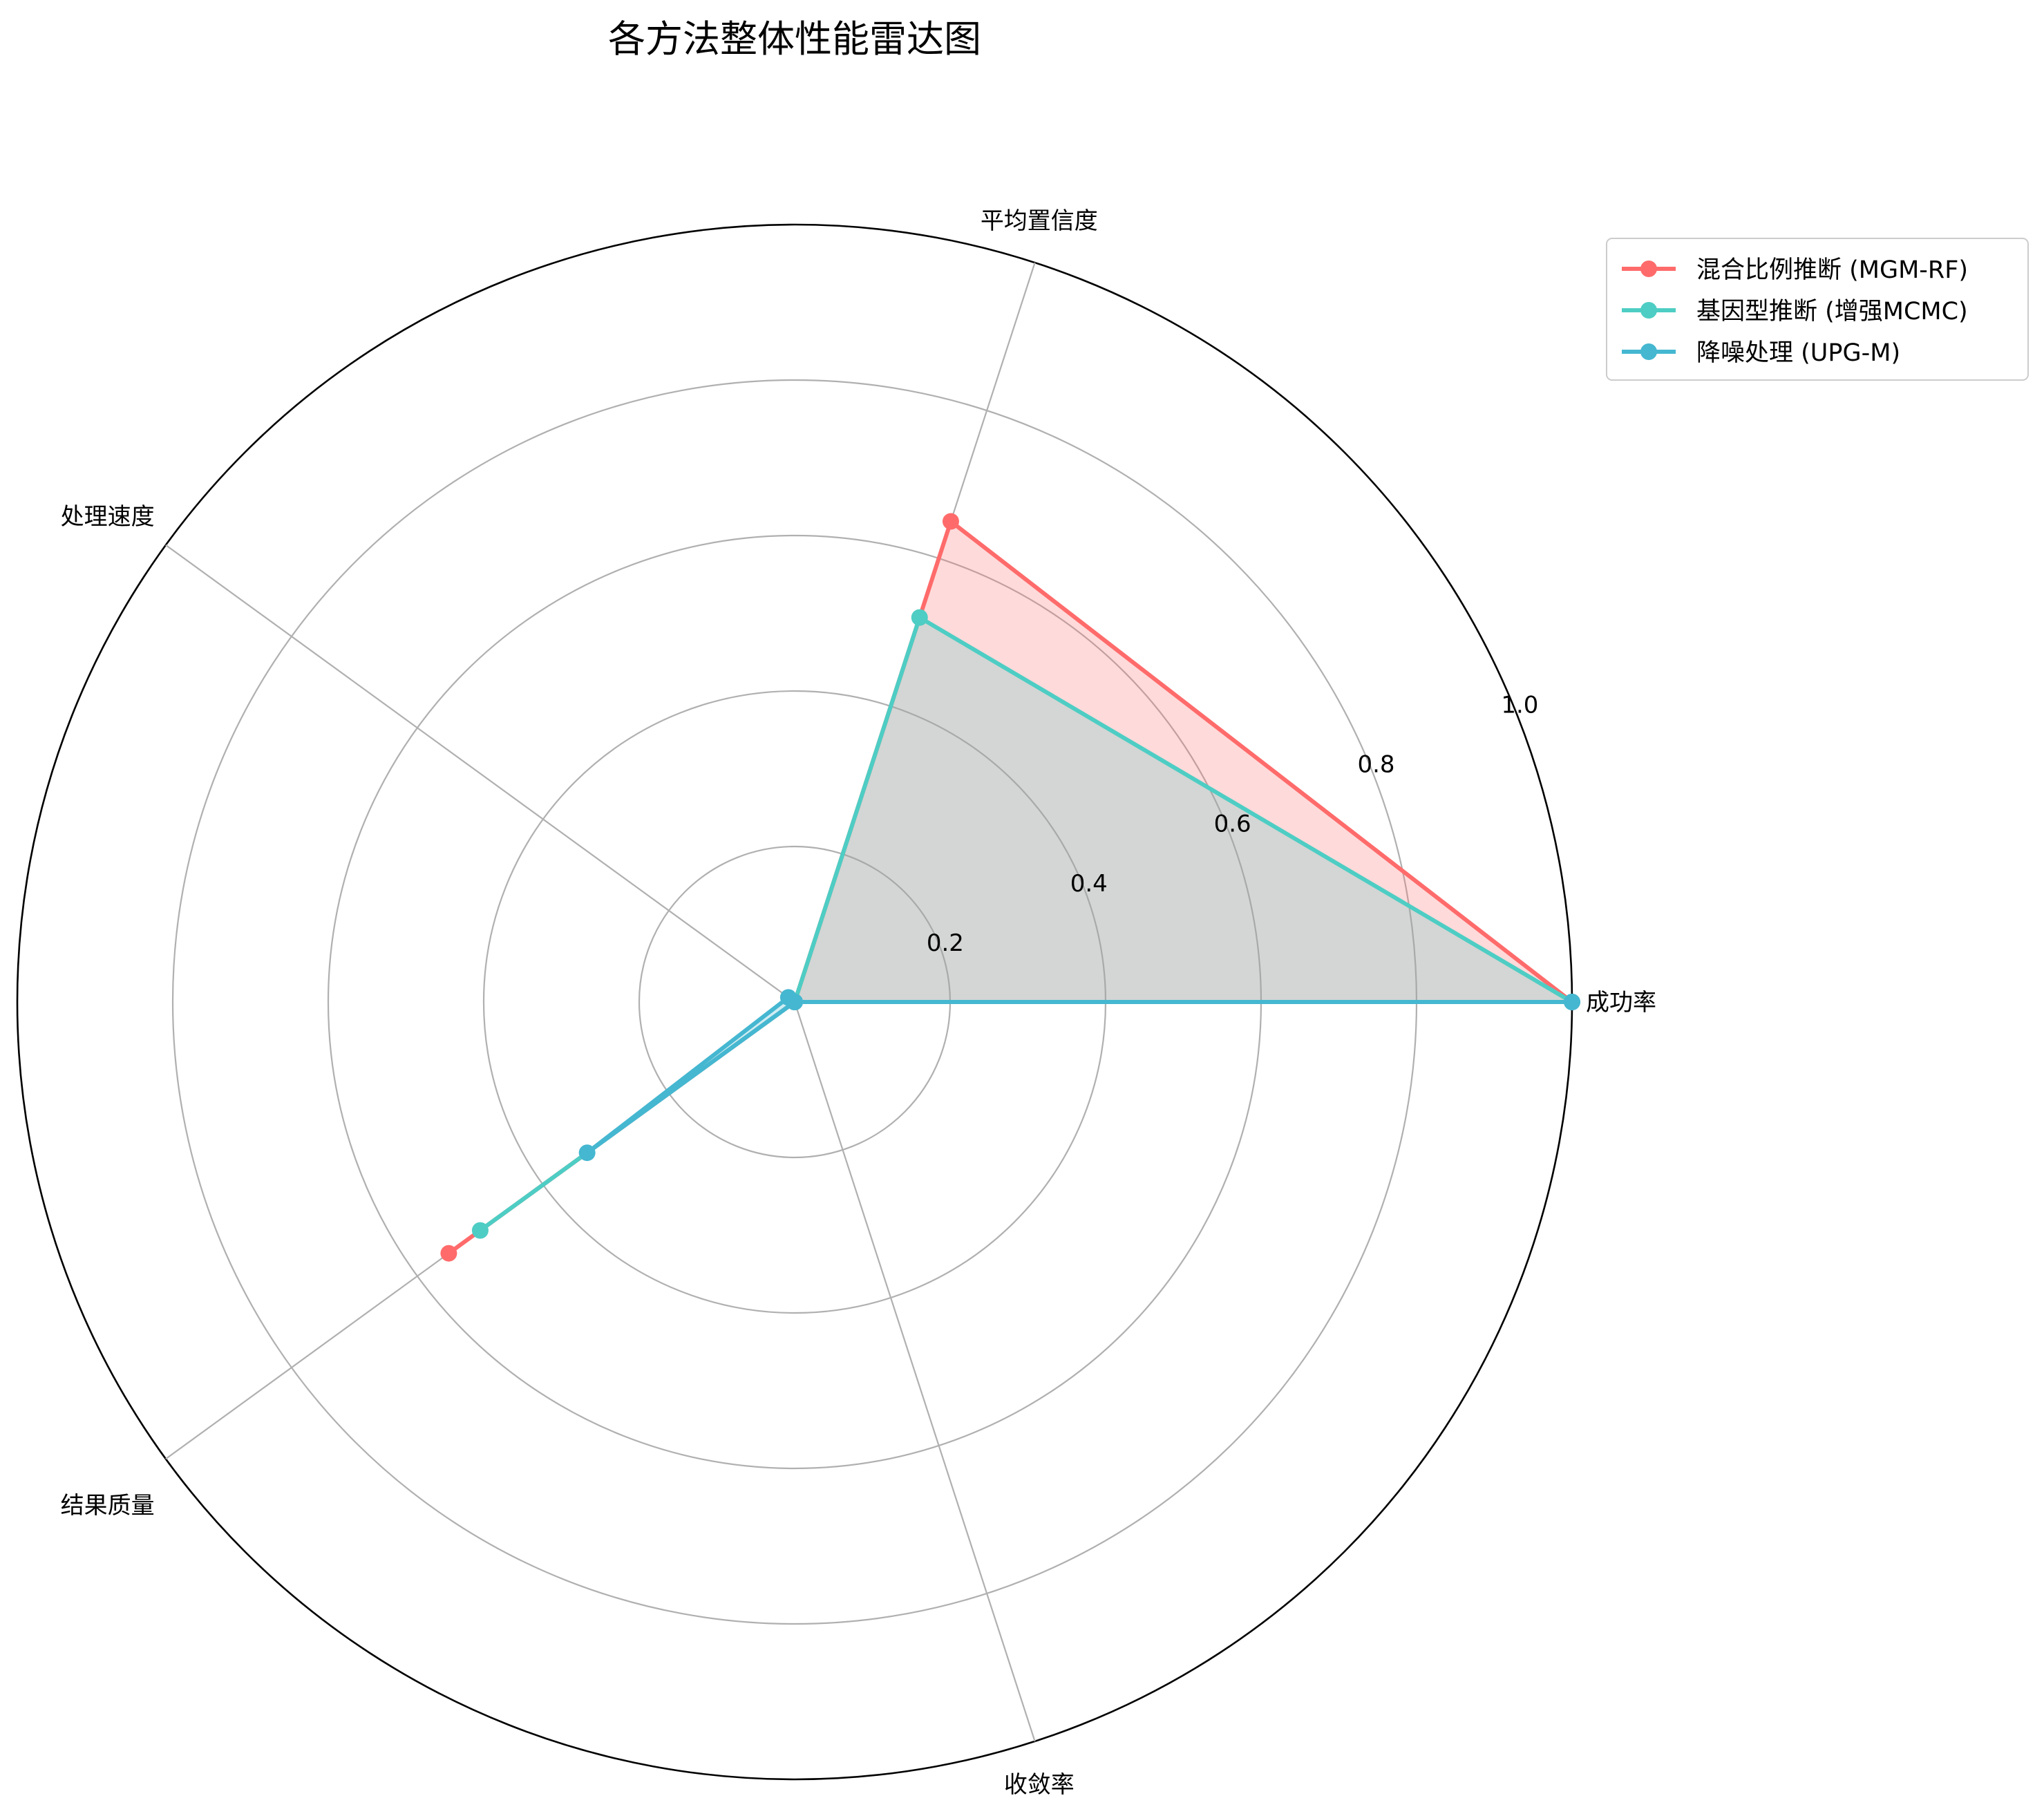 Image resolution: width=2044 pixels, height=1816 pixels. I want to click on tick-layer: 0.2 0.4 0.6 0.8 1.0, so click(1233, 823).